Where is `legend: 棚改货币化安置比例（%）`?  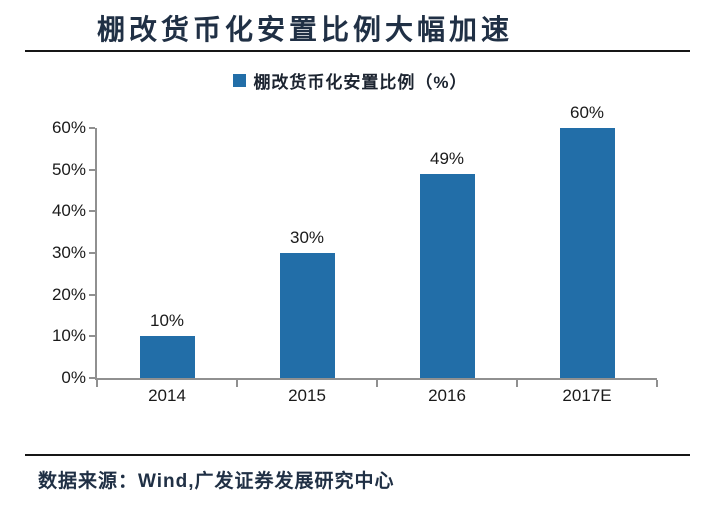
legend: 棚改货币化安置比例（%） is located at coordinates (350, 80).